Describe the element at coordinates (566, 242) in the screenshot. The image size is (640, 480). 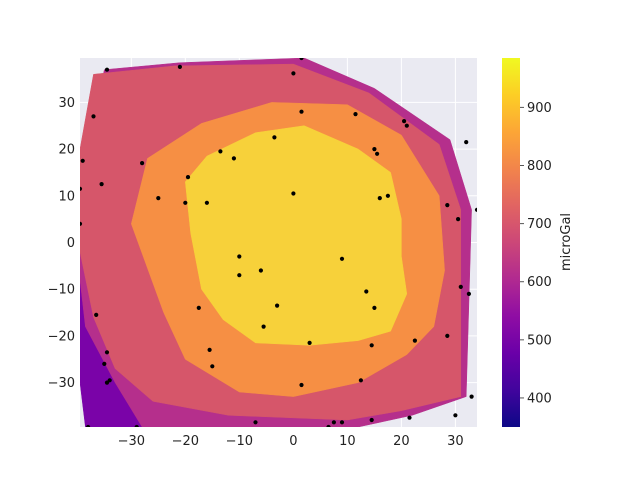
I see `colorbar-label: microGal` at that location.